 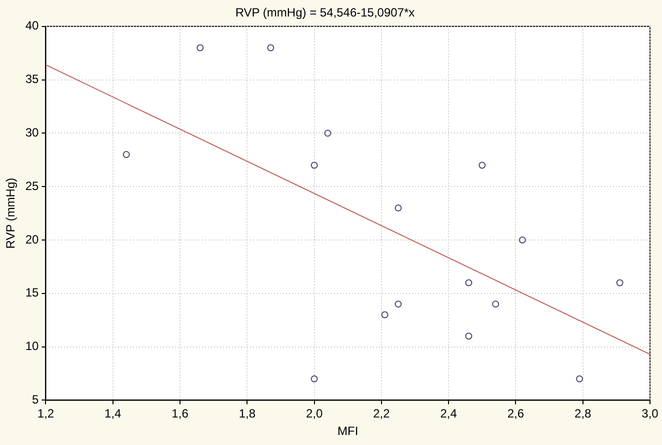 What do you see at coordinates (32, 185) in the screenshot?
I see `y-tick-label: 25` at bounding box center [32, 185].